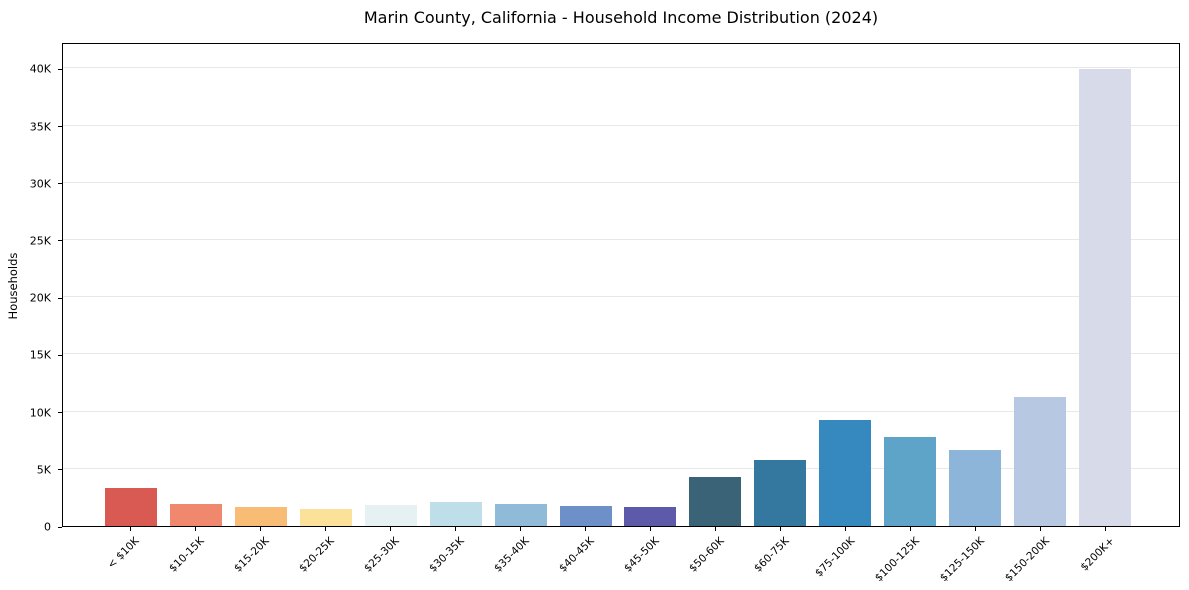 The height and width of the screenshot is (590, 1189). I want to click on x-tick-label: $40-45K, so click(577, 555).